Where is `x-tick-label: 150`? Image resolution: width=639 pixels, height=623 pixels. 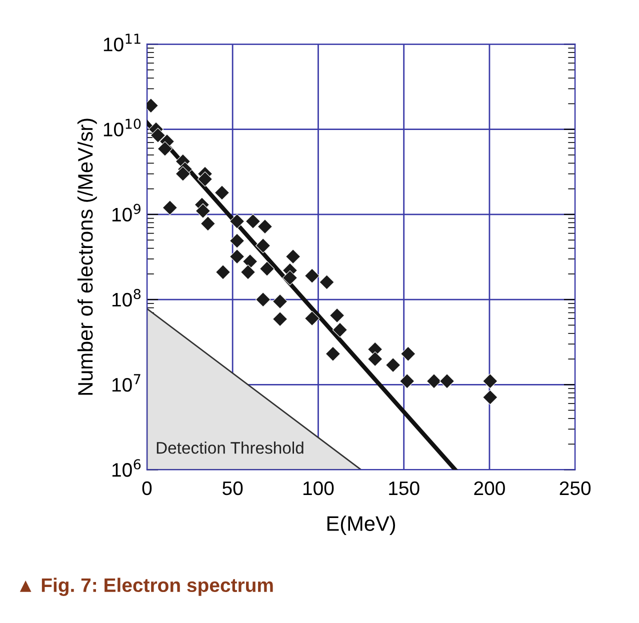 x-tick-label: 150 is located at coordinates (404, 488).